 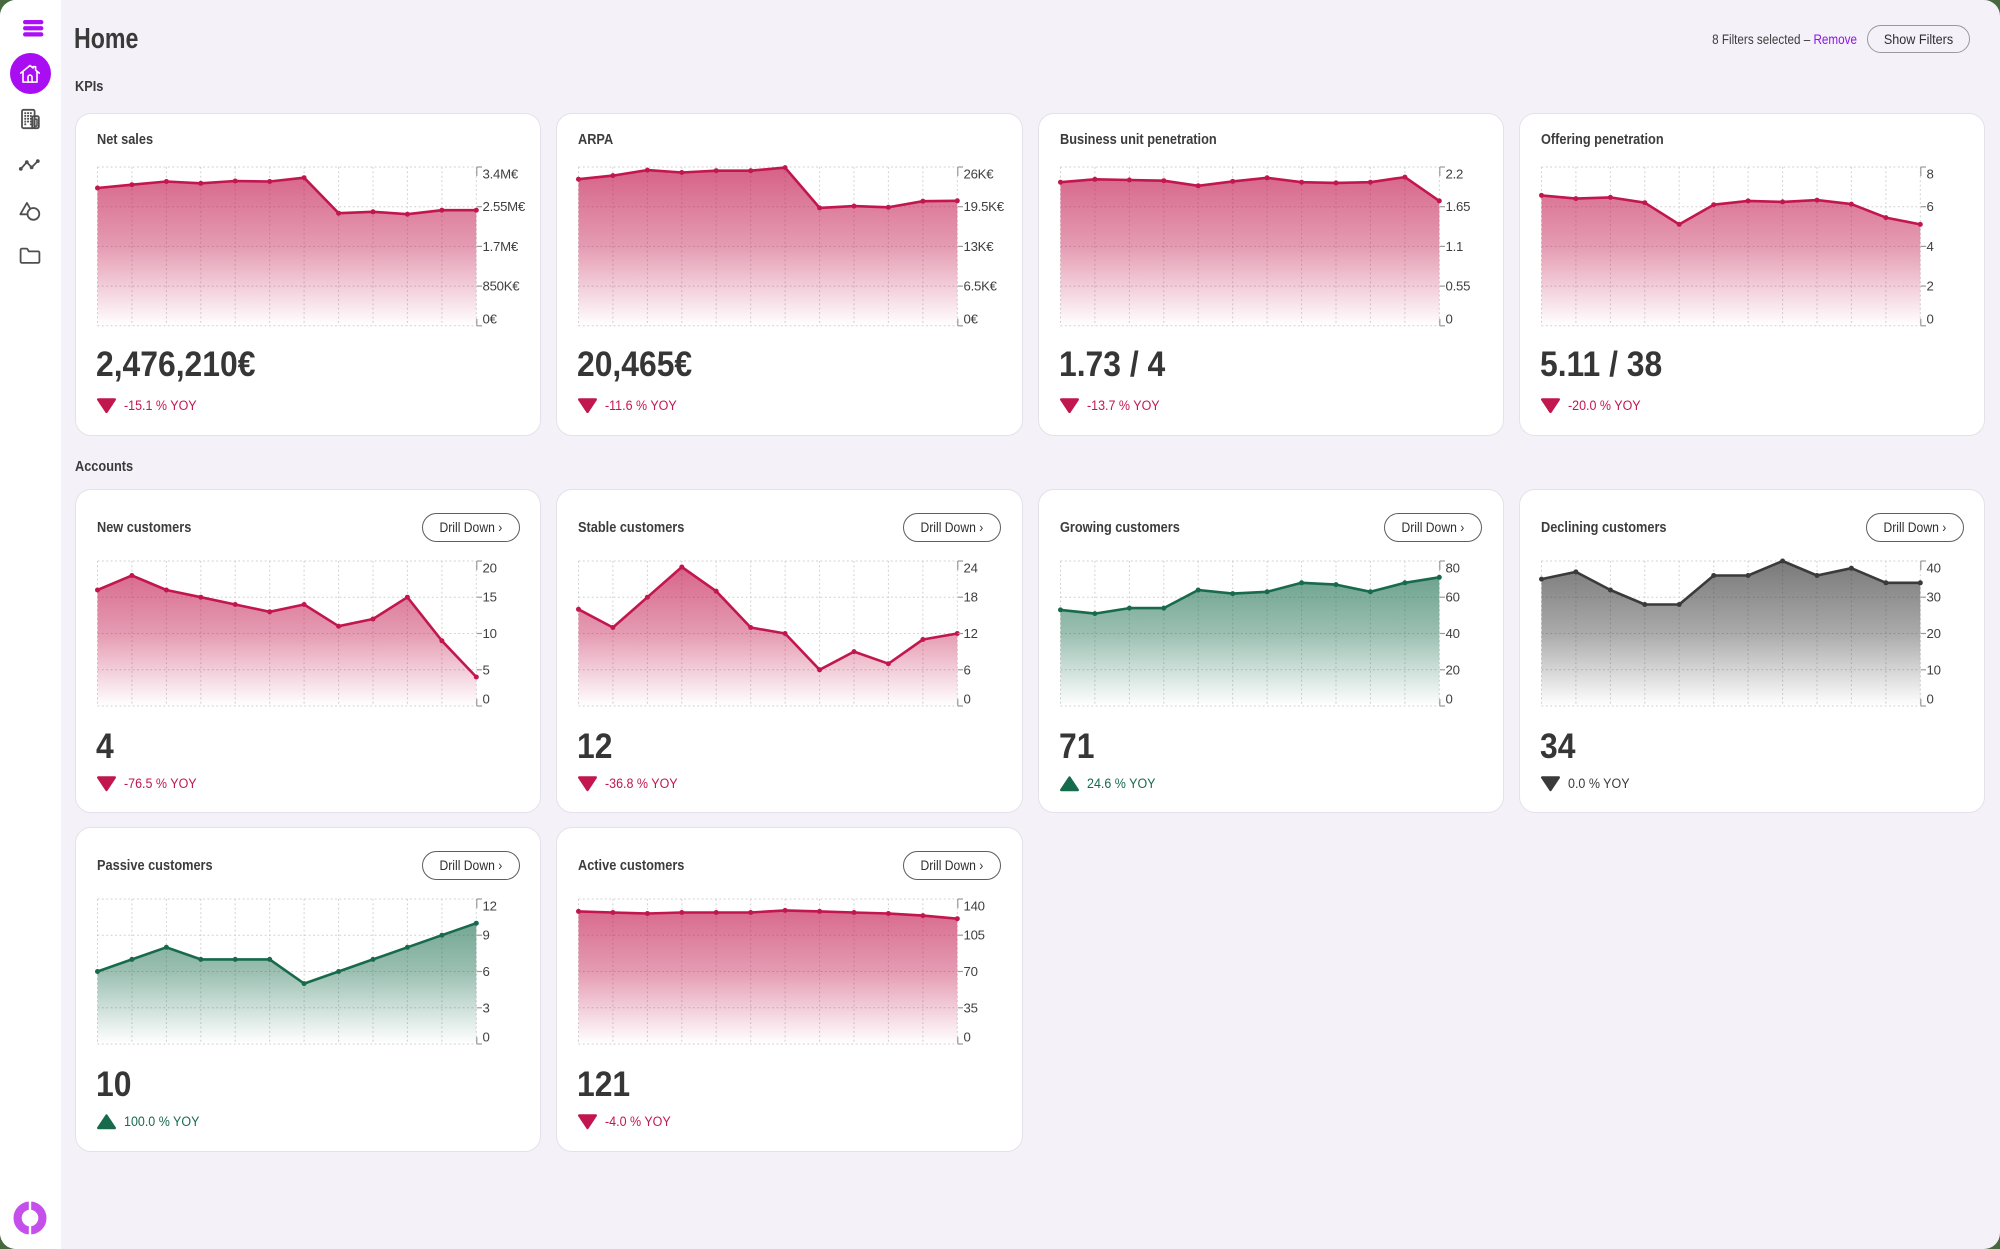 What do you see at coordinates (971, 971) in the screenshot?
I see `svg-text: 70` at bounding box center [971, 971].